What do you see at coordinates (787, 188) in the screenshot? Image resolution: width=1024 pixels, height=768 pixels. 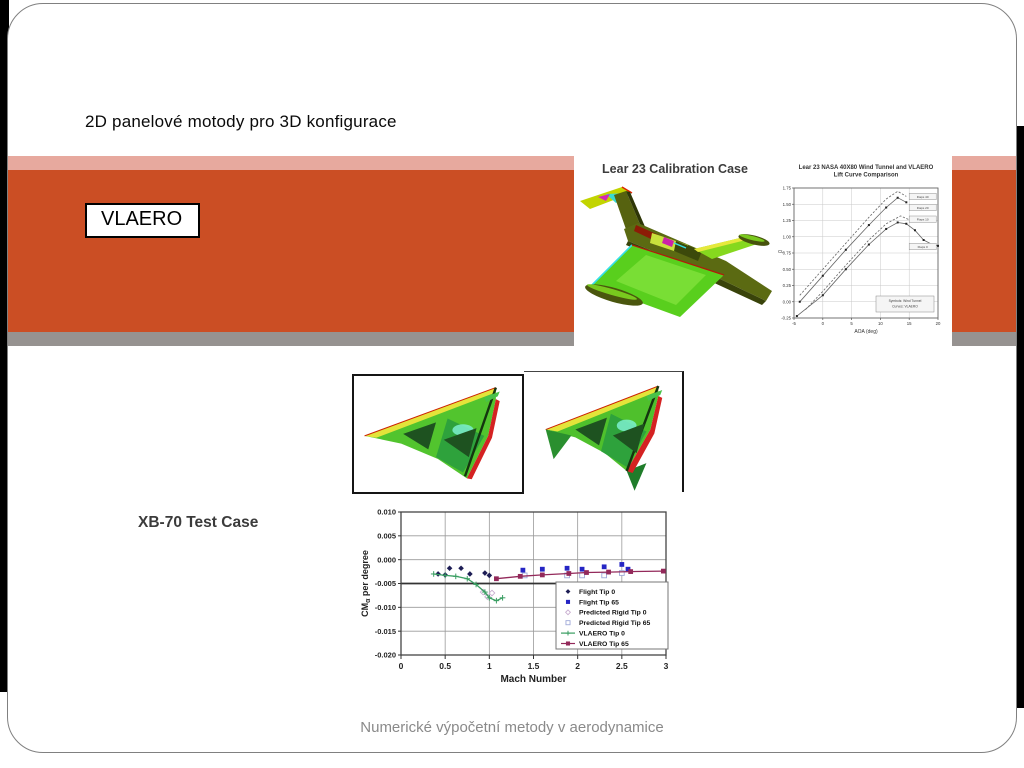 I see `svg-text: 1.75` at bounding box center [787, 188].